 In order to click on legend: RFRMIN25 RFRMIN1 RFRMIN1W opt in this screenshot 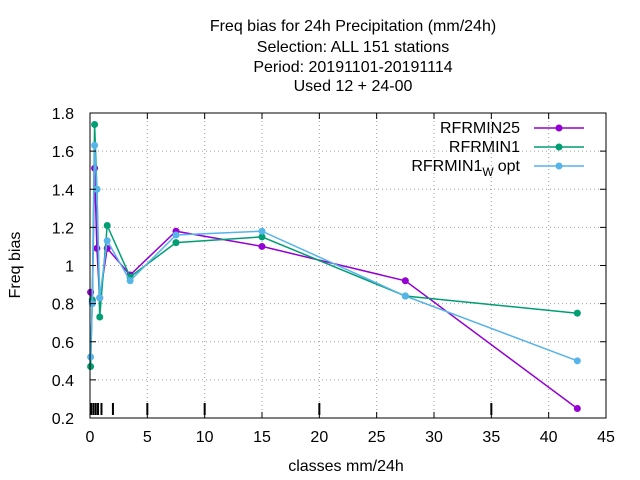, I will do `click(497, 149)`.